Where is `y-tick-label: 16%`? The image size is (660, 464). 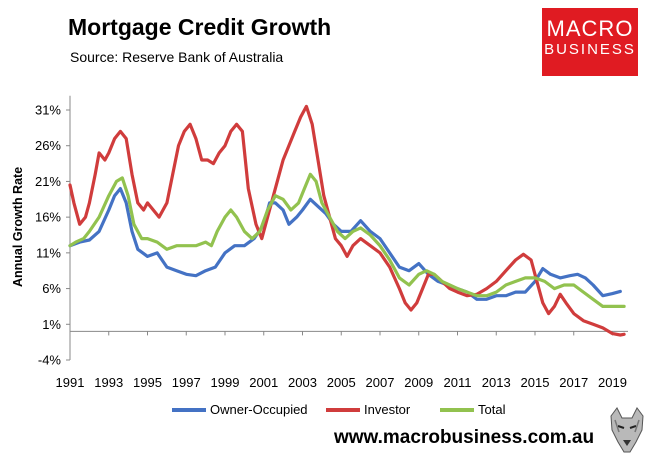 y-tick-label: 16% is located at coordinates (48, 217).